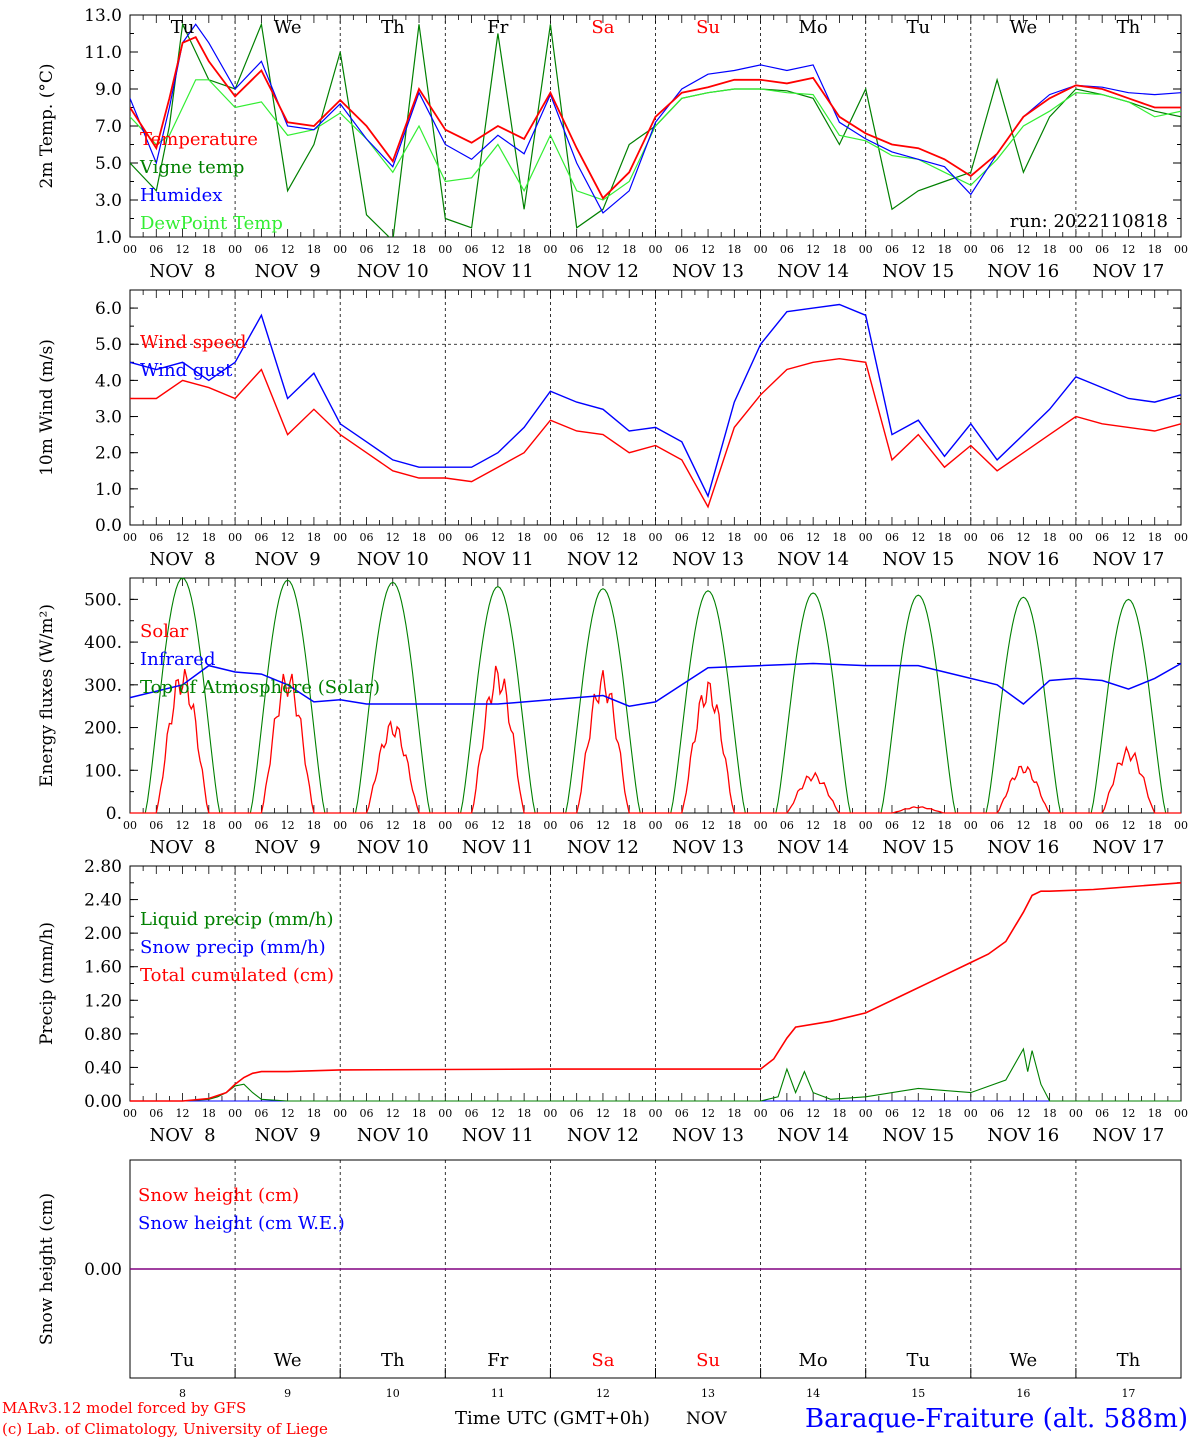  Describe the element at coordinates (108, 309) in the screenshot. I see `y-tick-label: 6.0` at that location.